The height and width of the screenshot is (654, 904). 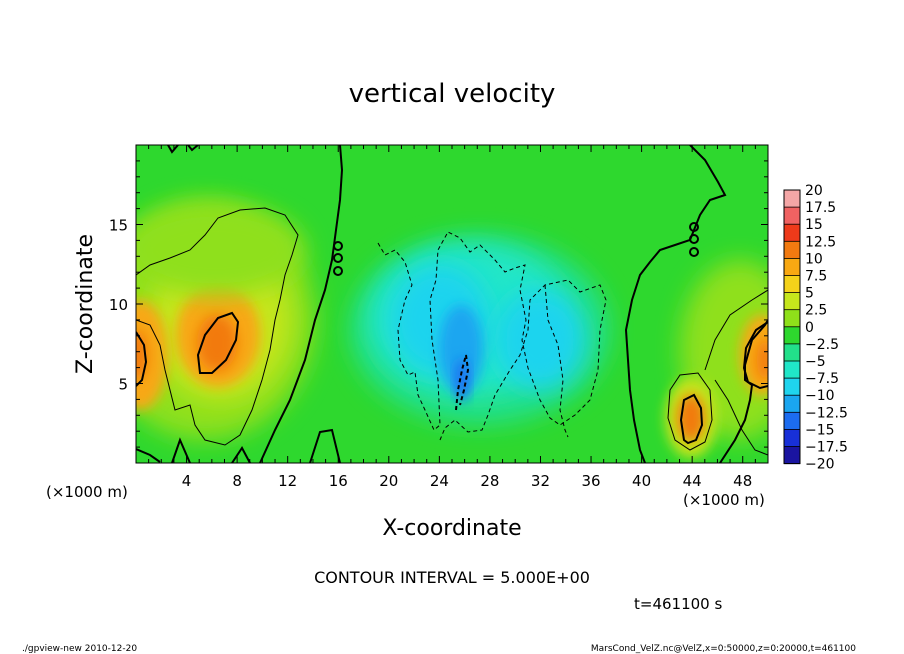 What do you see at coordinates (187, 481) in the screenshot?
I see `x-tick-label: 4` at bounding box center [187, 481].